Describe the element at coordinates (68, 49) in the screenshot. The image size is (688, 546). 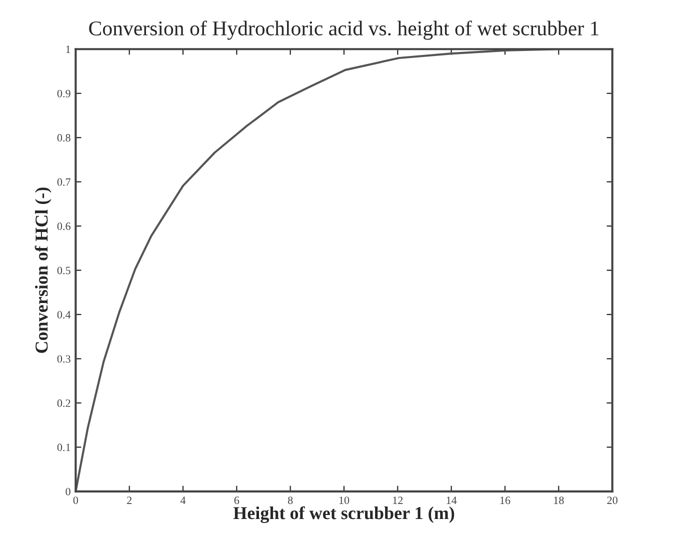
I see `y-tick-label: 1` at that location.